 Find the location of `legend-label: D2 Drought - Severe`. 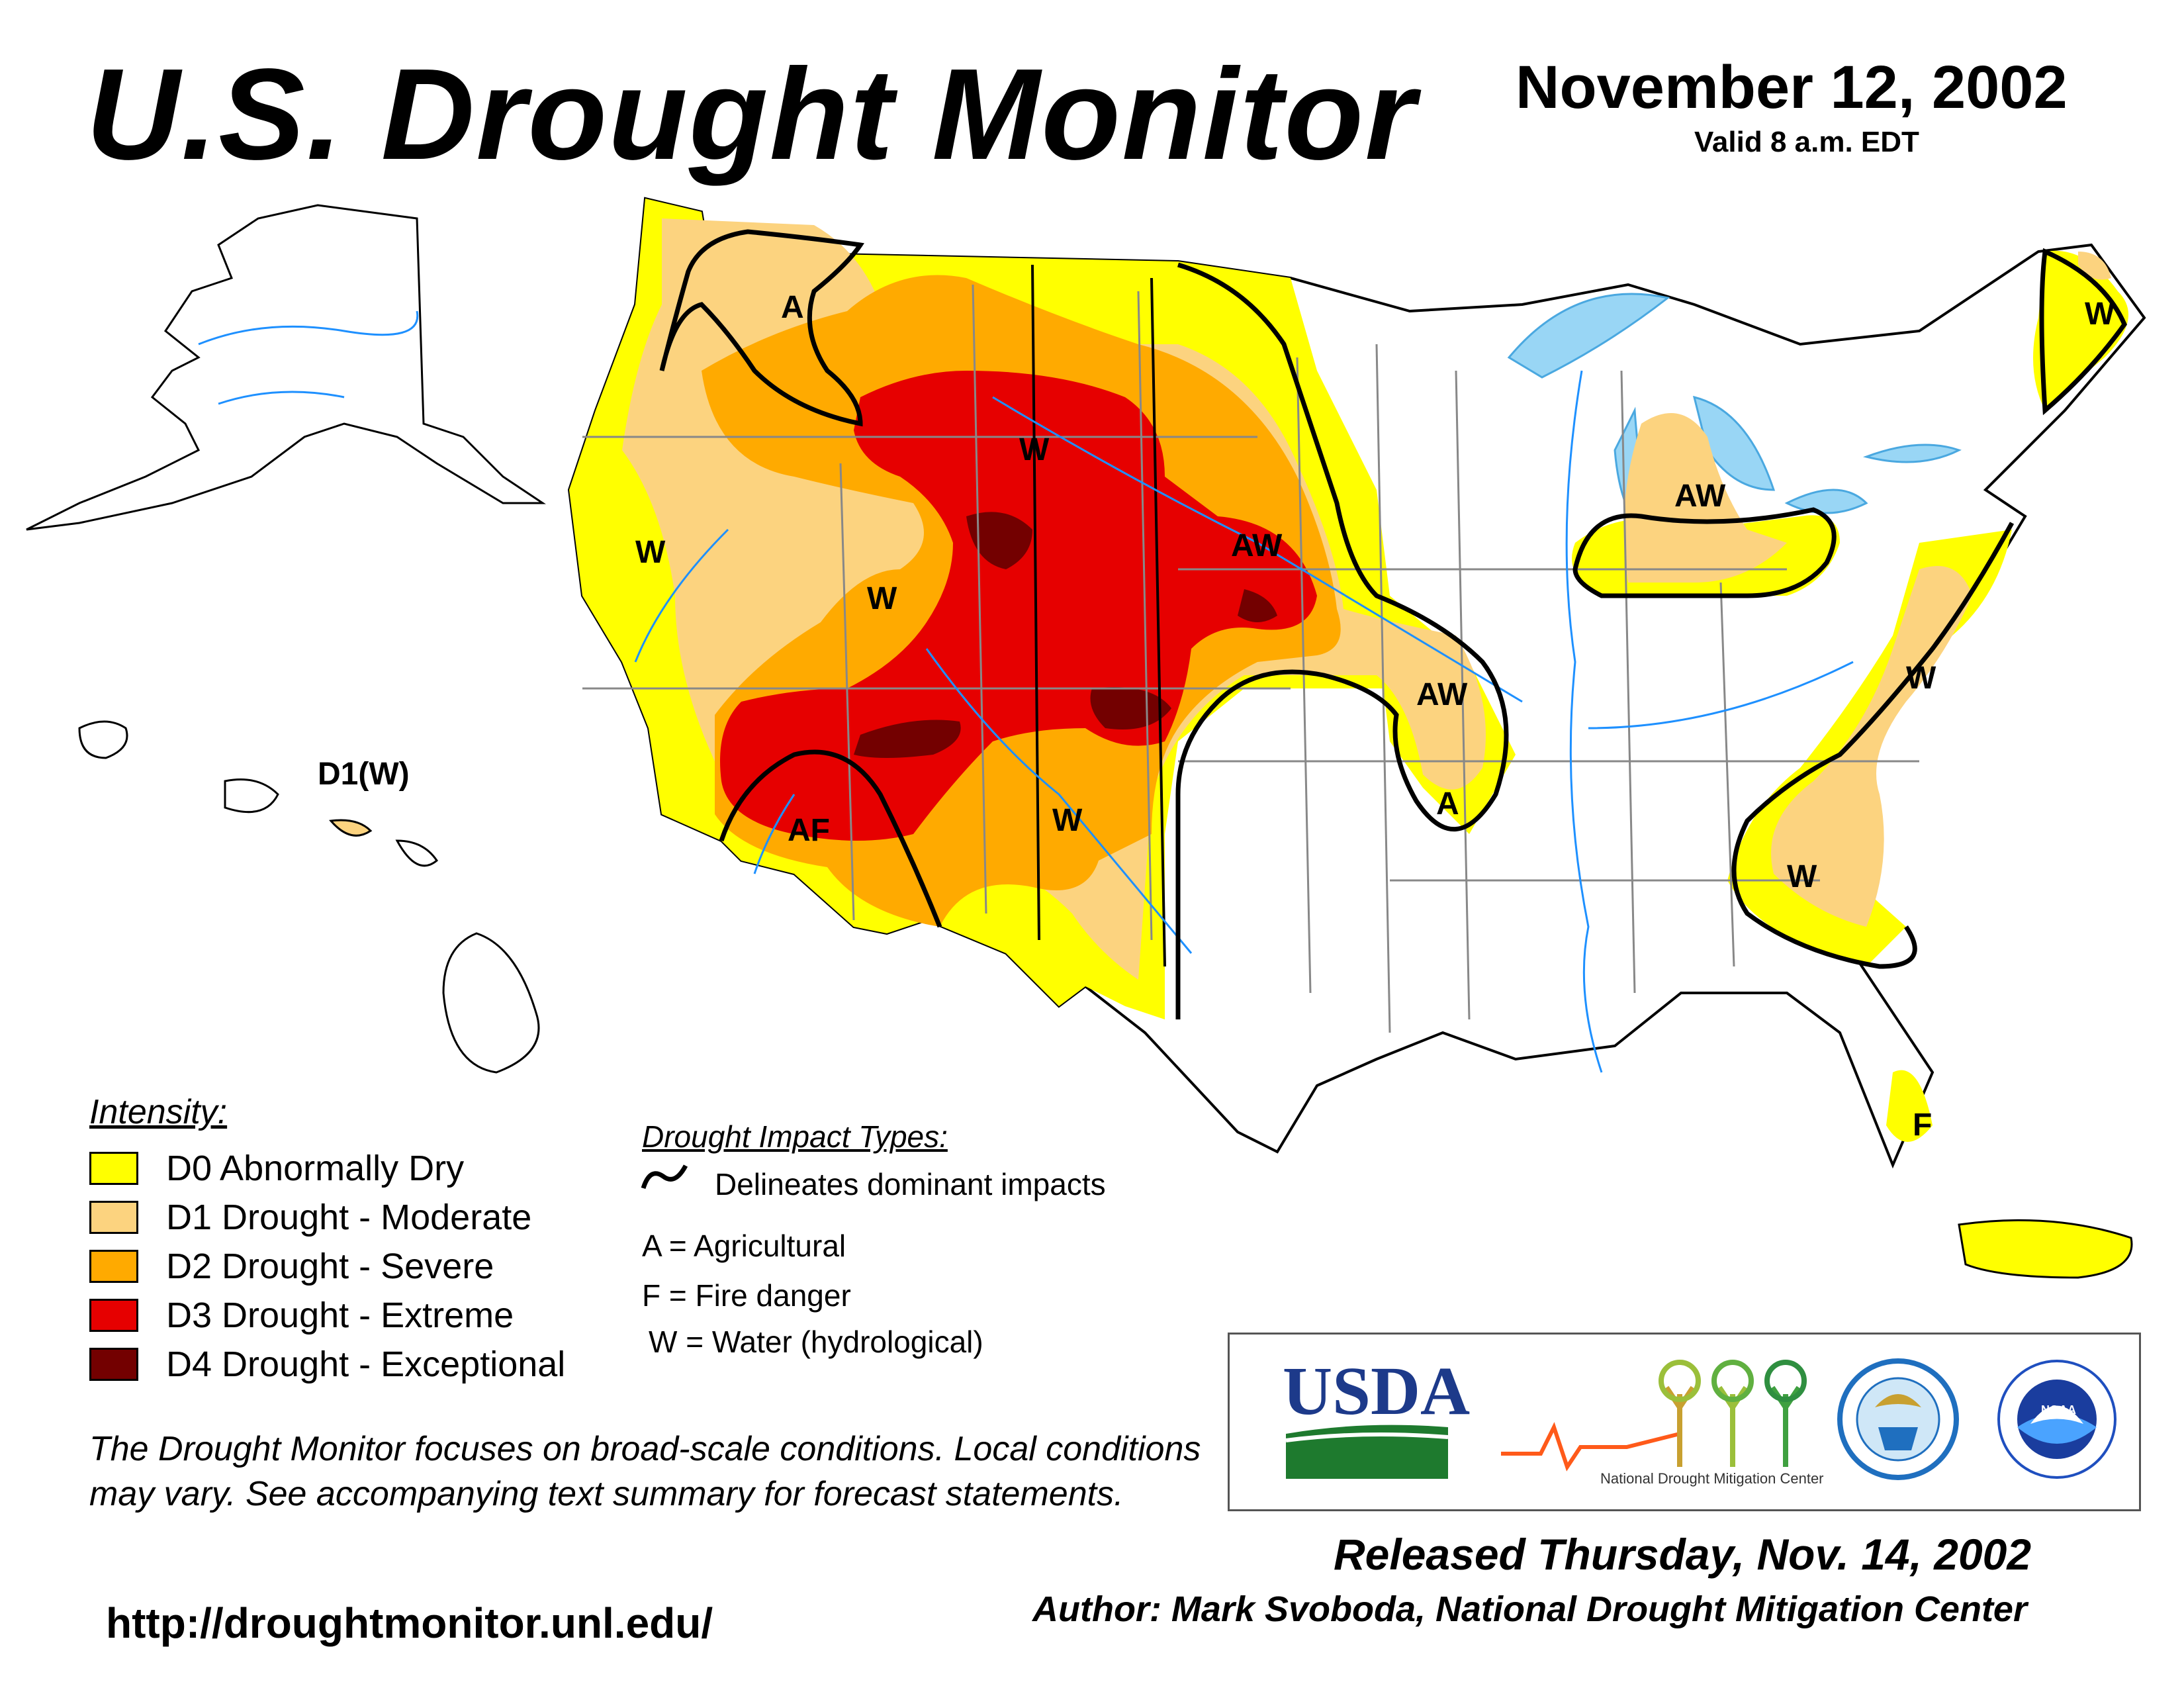

legend-label: D2 Drought - Severe is located at coordinates (330, 1266).